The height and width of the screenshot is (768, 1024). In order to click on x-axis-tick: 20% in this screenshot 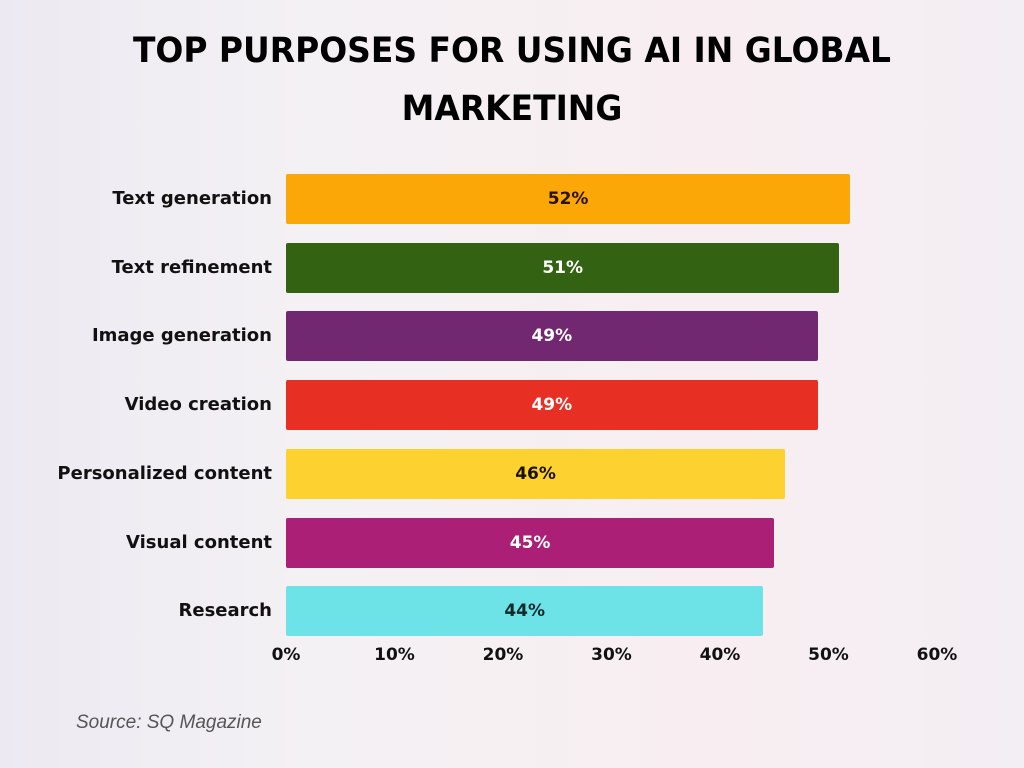, I will do `click(503, 655)`.